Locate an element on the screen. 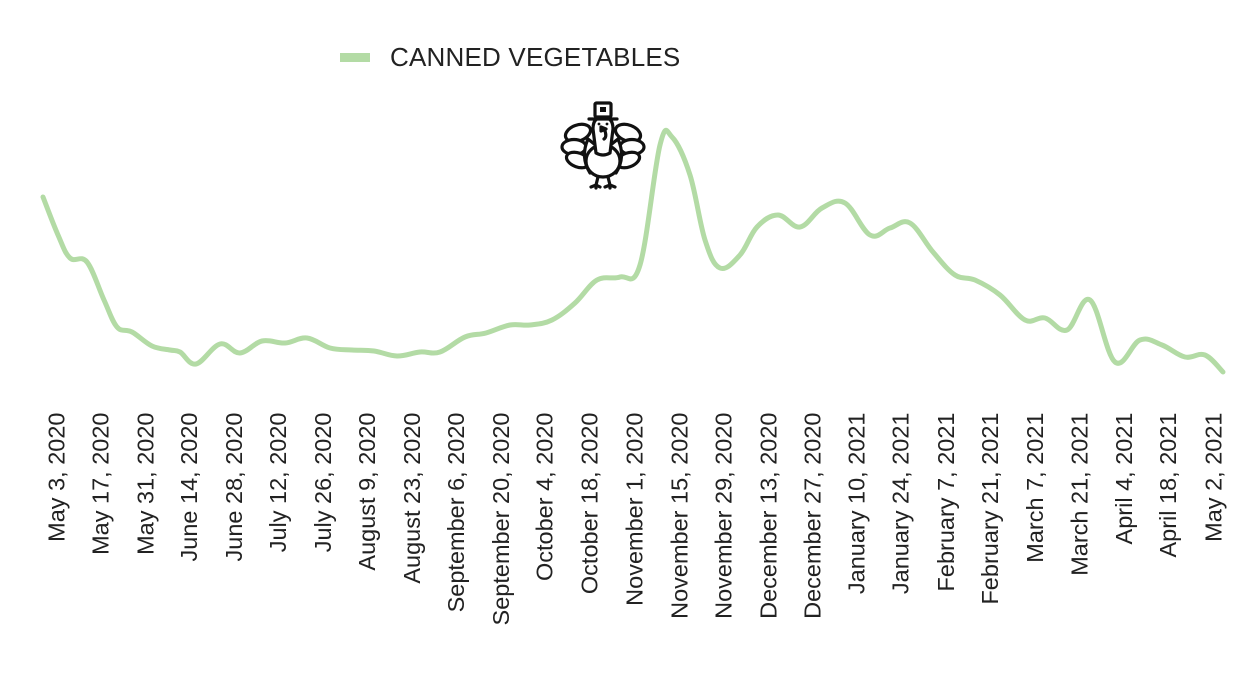  legend-swatch is located at coordinates (355, 57).